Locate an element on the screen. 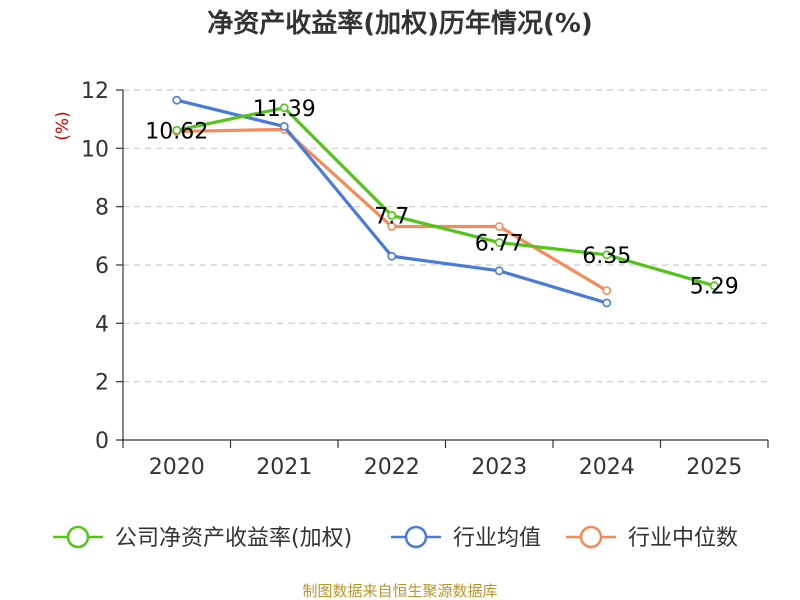  y-tick-label: 0 is located at coordinates (102, 441).